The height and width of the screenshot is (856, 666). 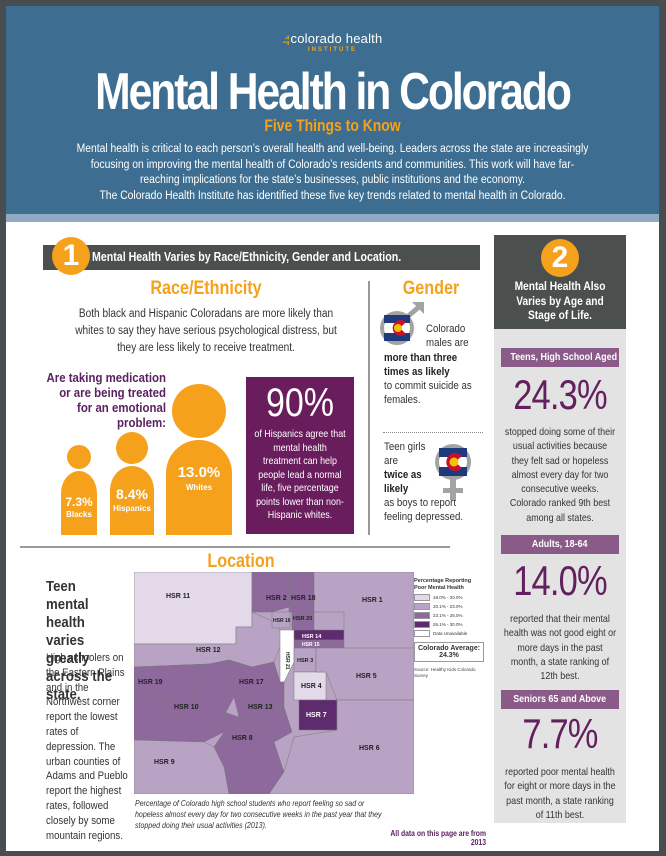 I want to click on highlight-percent: 90%, so click(x=300, y=403).